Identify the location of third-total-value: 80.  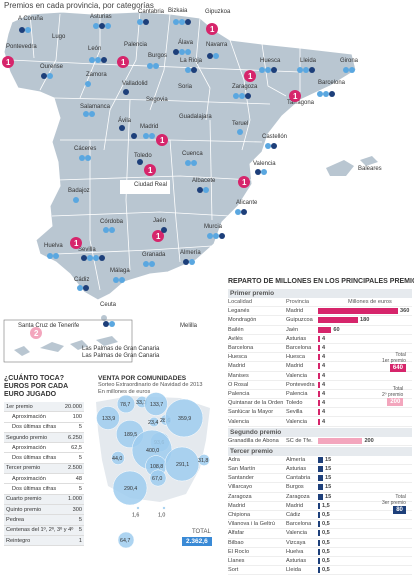
(399, 510).